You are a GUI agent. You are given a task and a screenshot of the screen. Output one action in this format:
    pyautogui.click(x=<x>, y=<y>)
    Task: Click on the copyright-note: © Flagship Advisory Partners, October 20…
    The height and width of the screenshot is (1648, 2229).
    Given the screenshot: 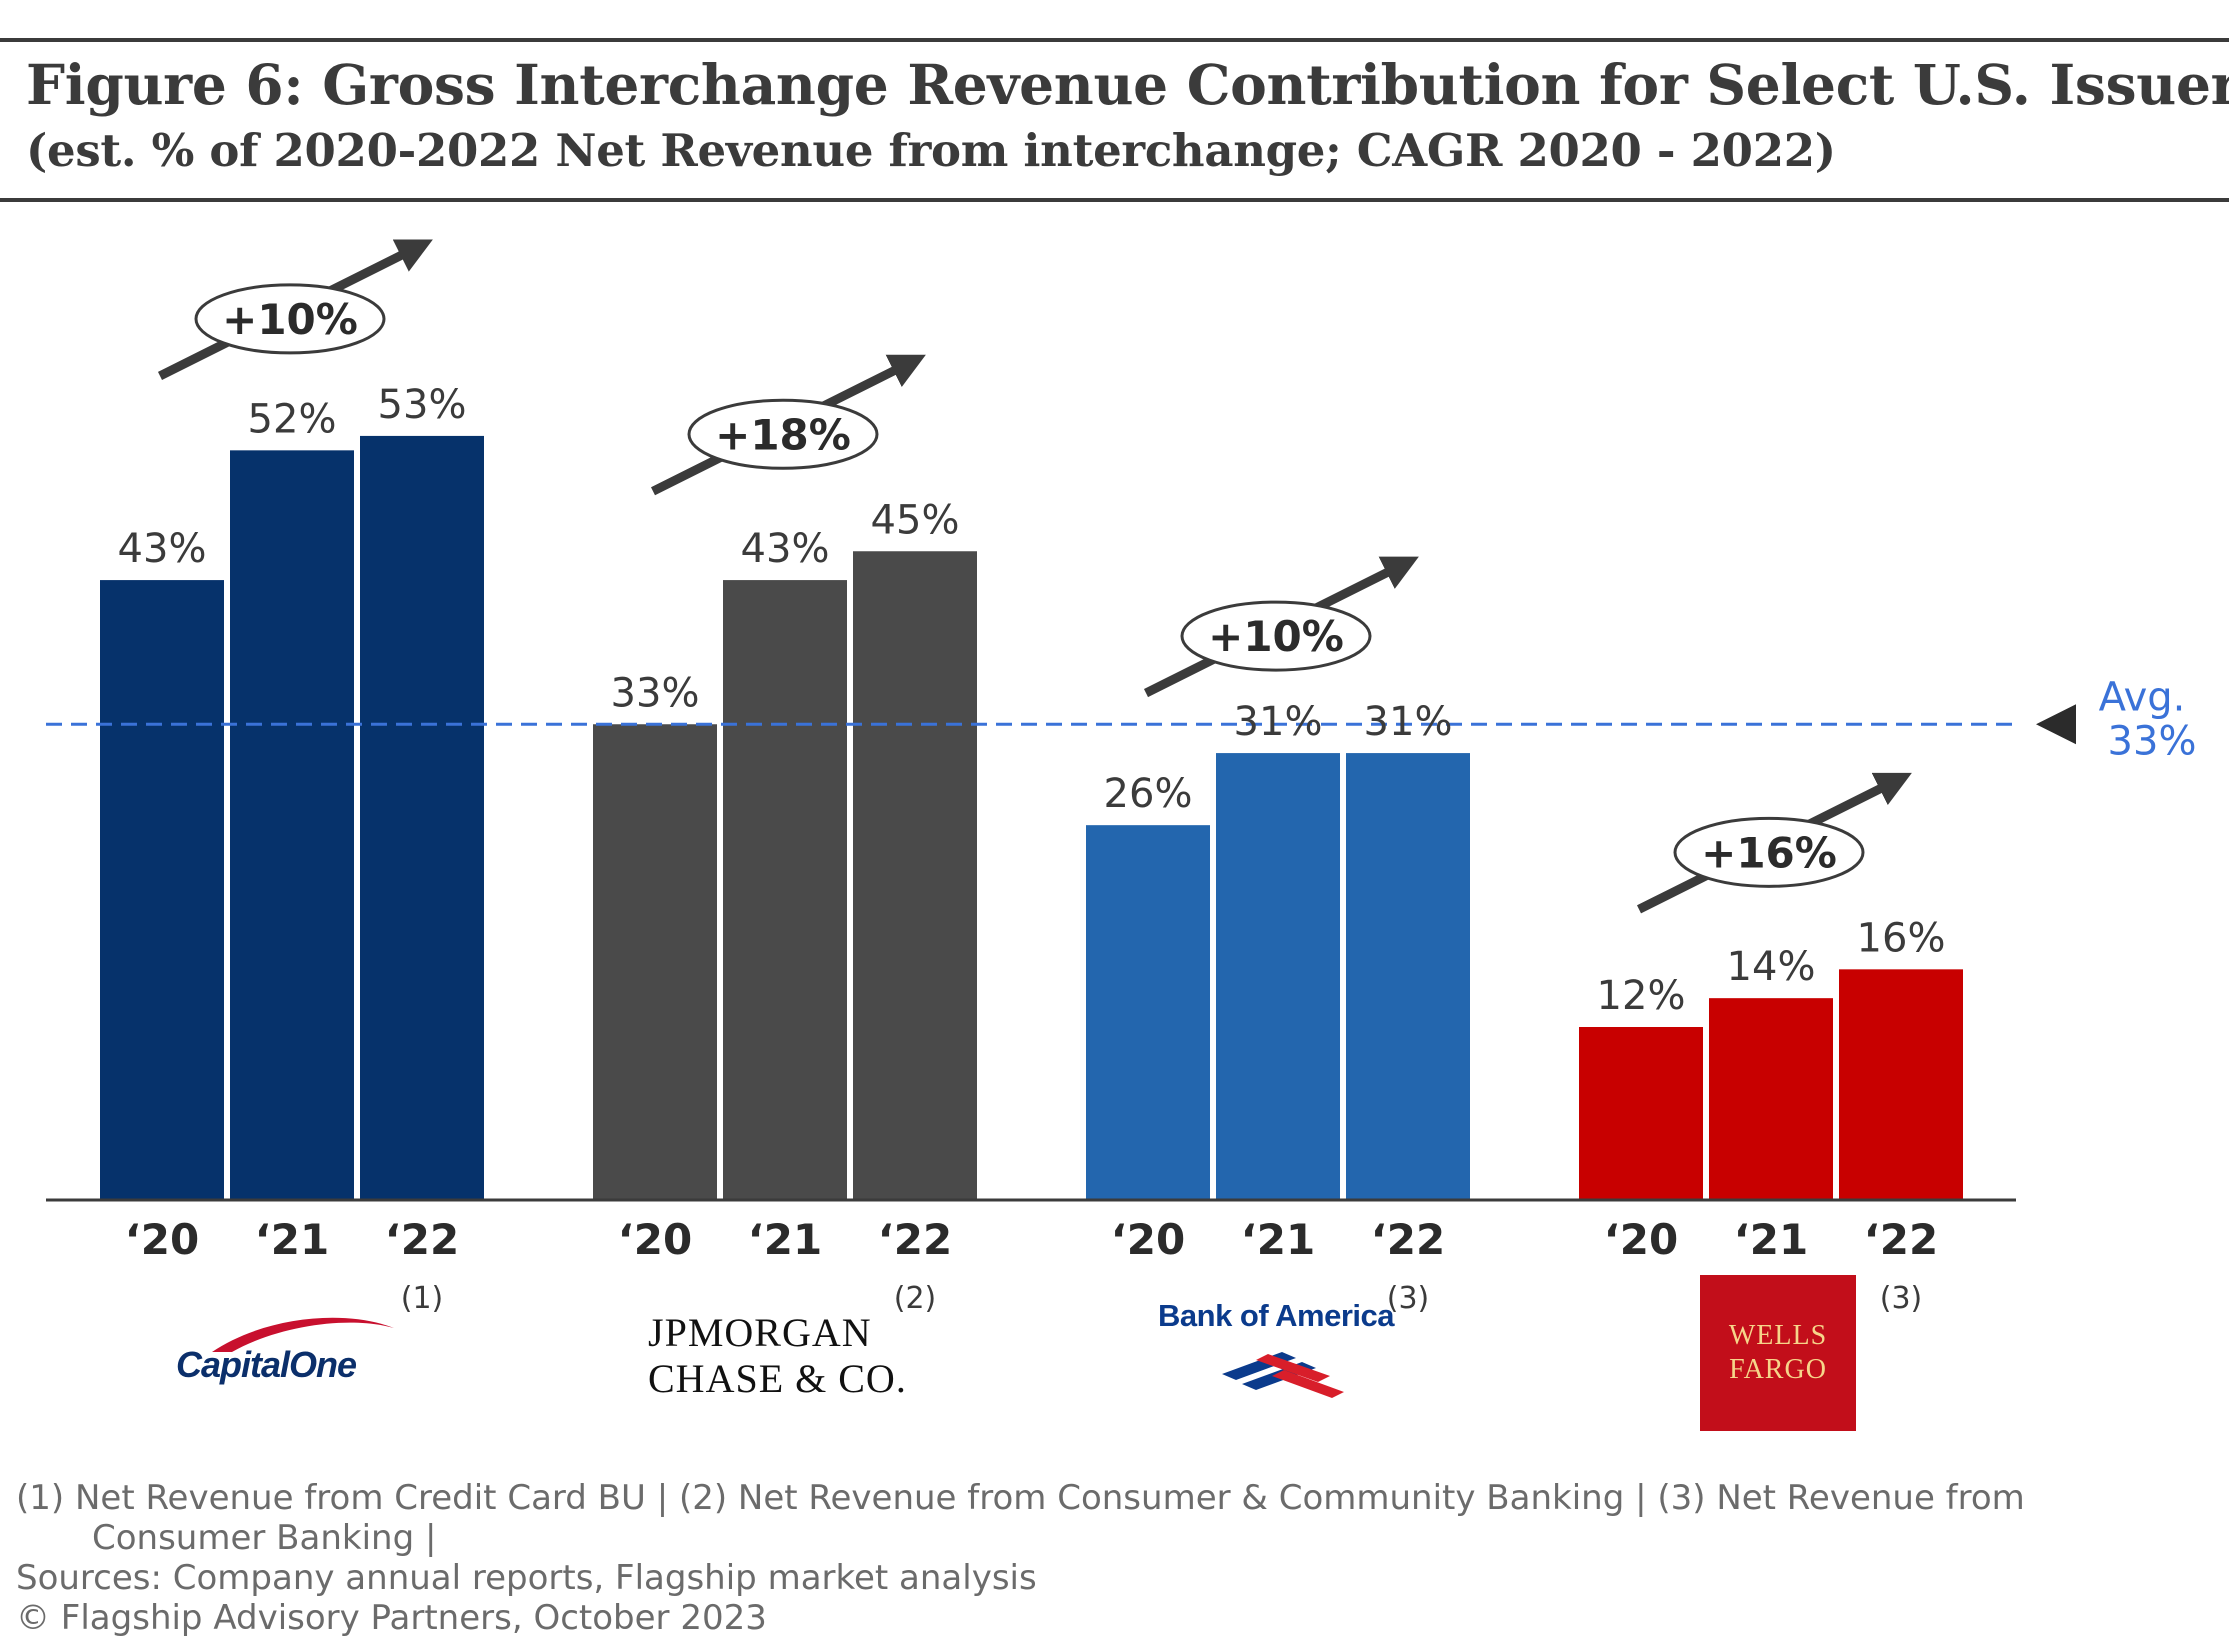 What is the action you would take?
    pyautogui.click(x=391, y=1618)
    